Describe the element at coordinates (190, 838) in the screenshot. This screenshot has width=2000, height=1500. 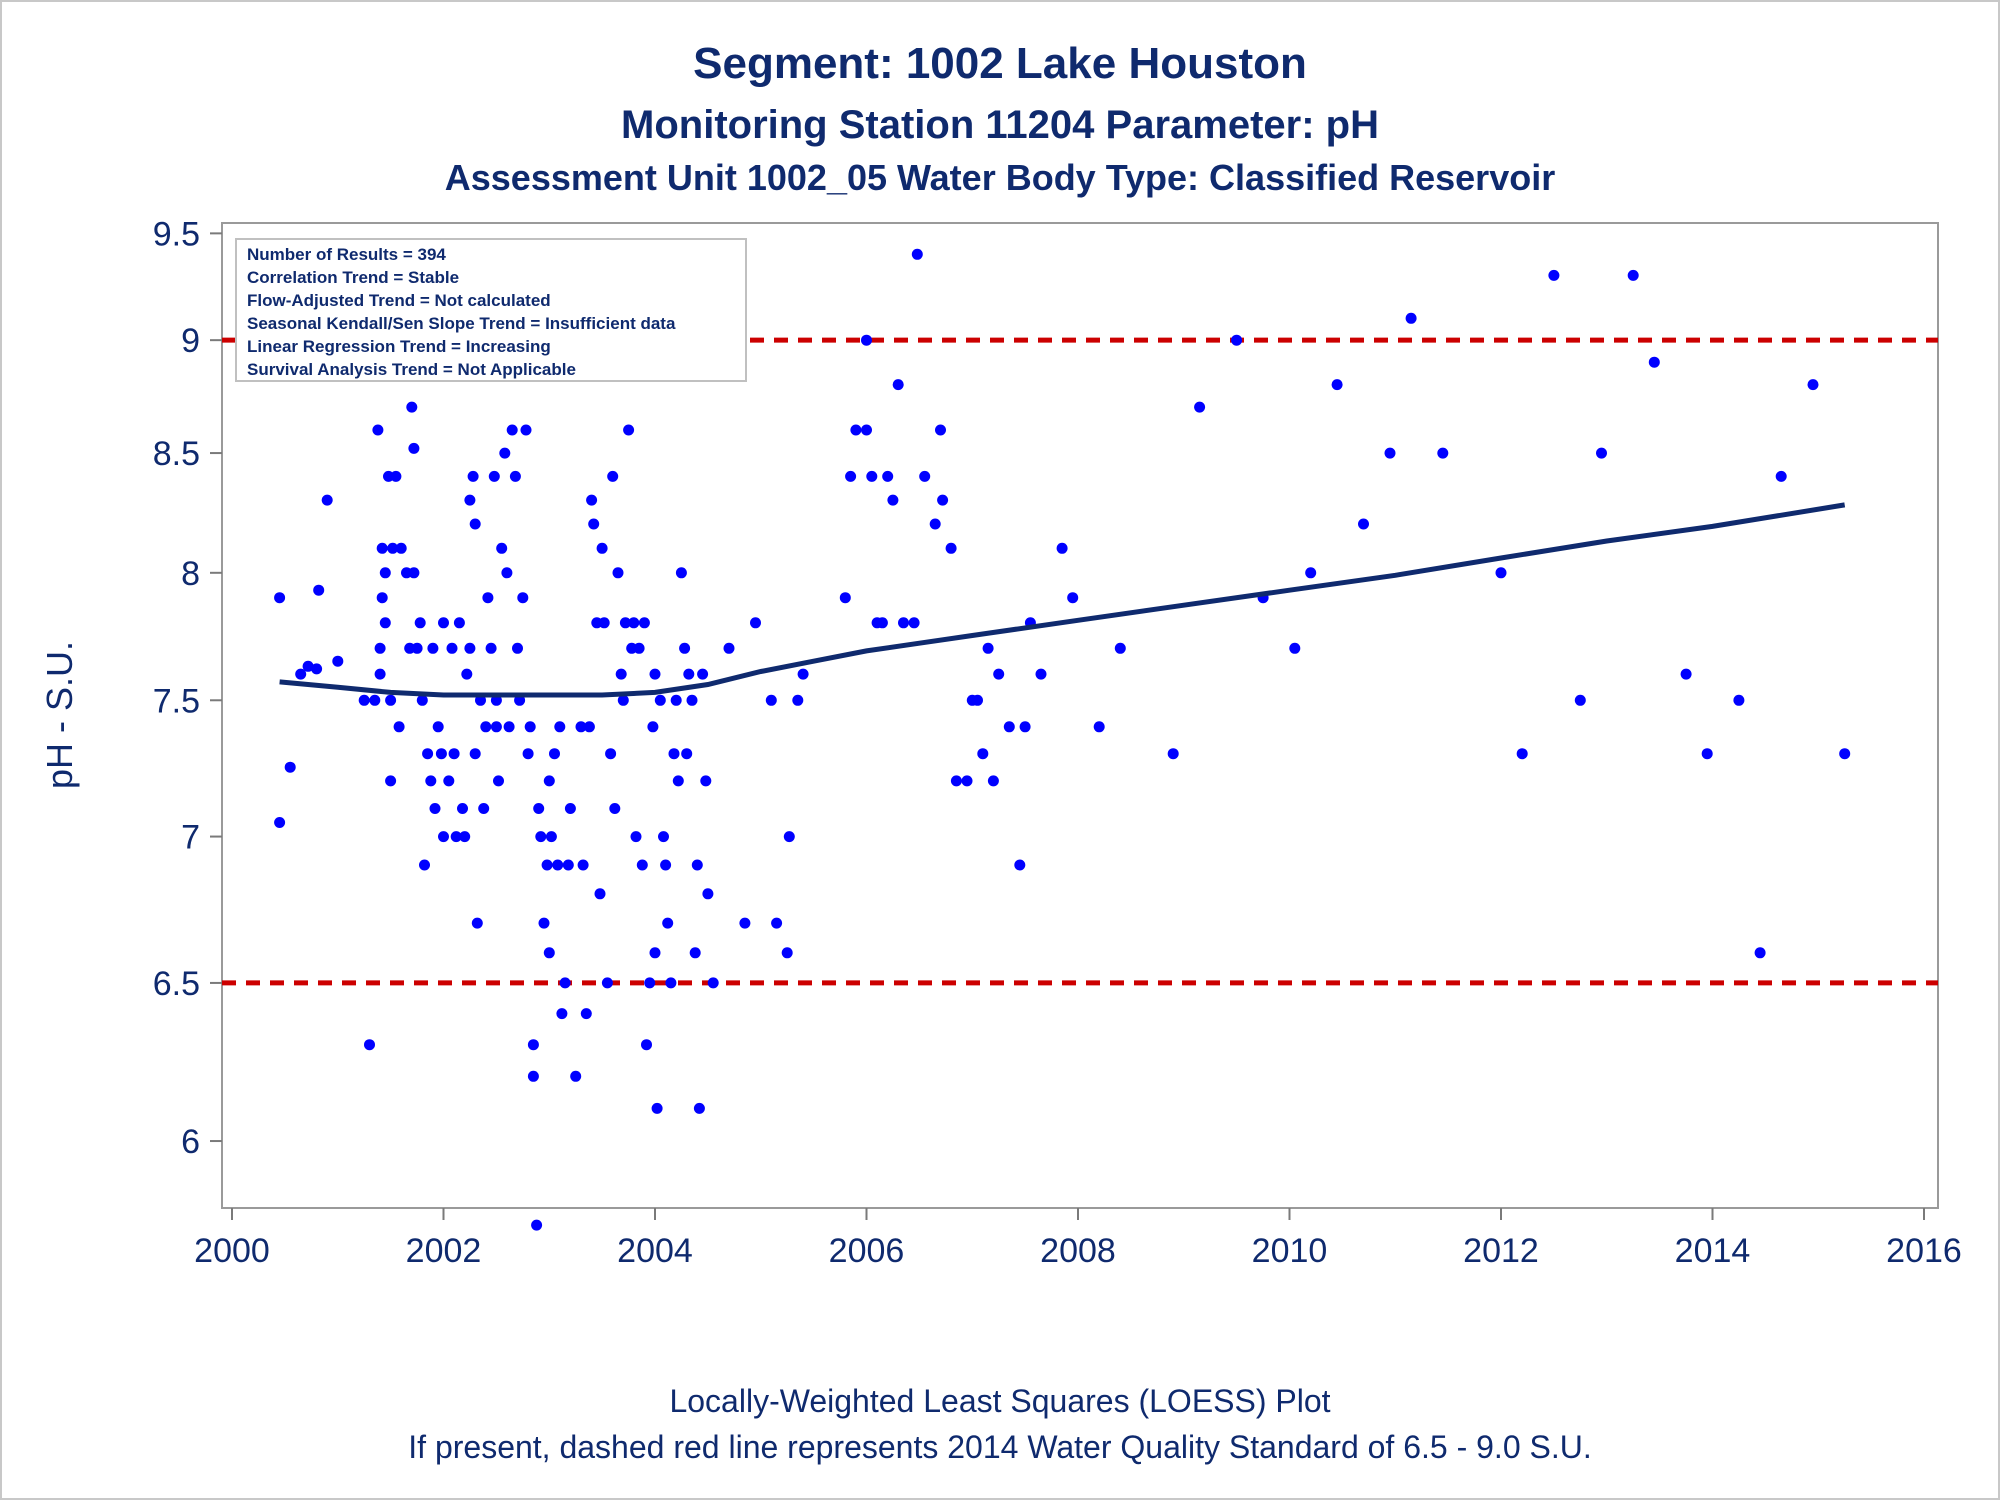
I see `y-tick-label: 7` at that location.